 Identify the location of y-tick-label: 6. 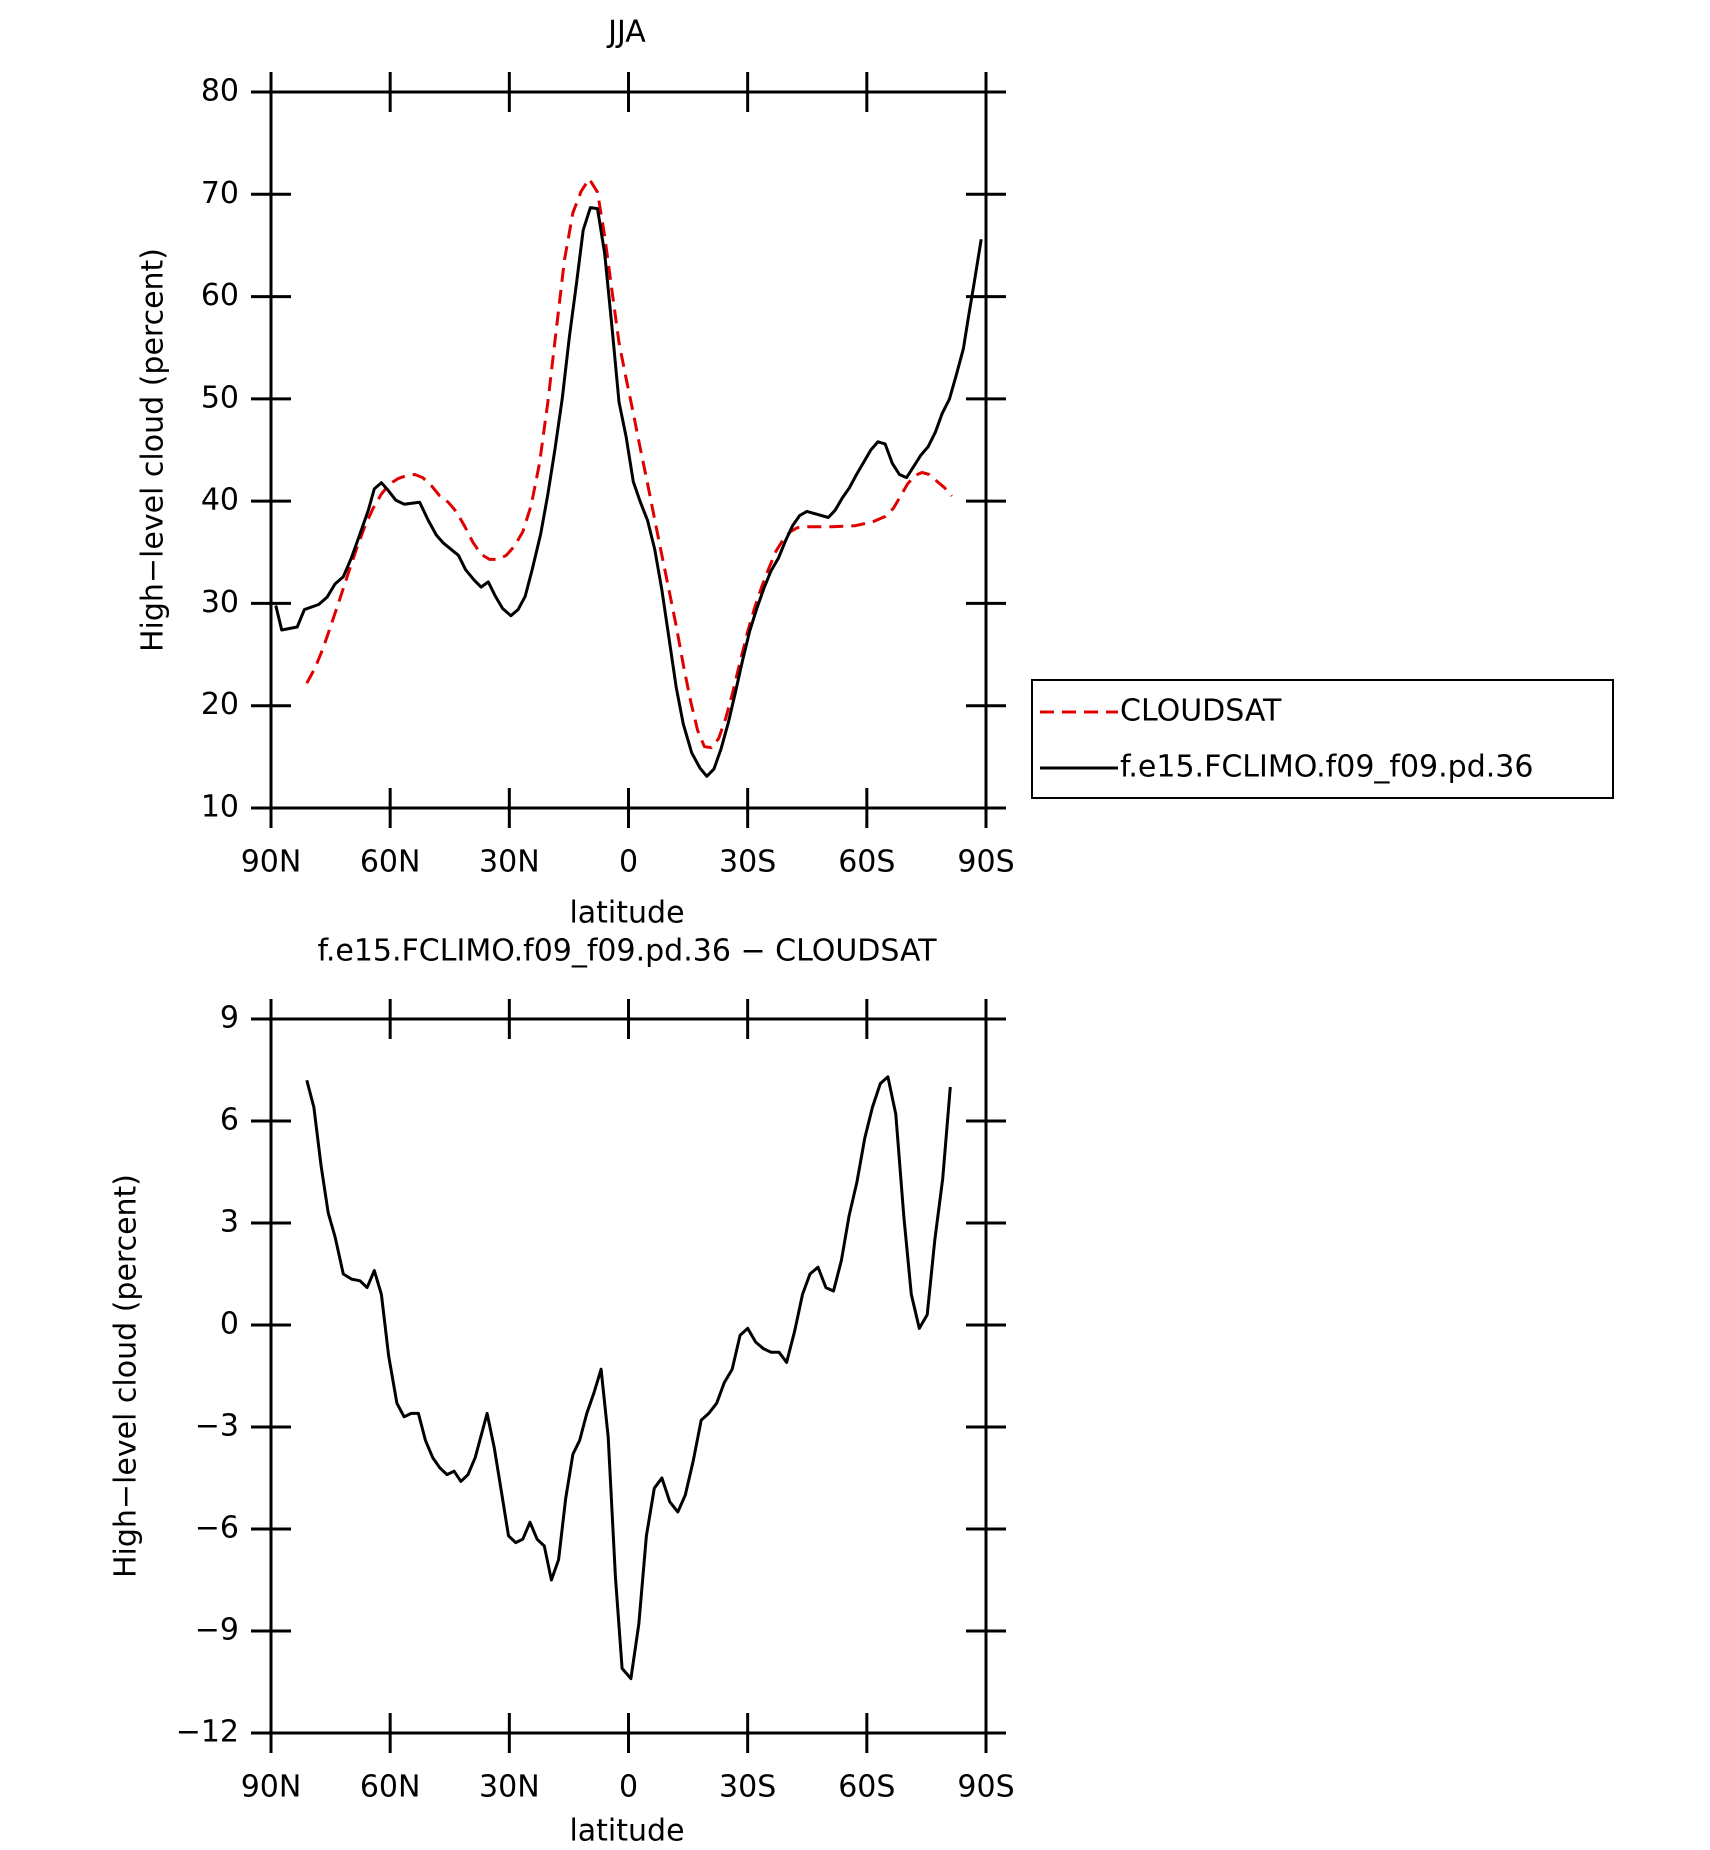
(229, 1120).